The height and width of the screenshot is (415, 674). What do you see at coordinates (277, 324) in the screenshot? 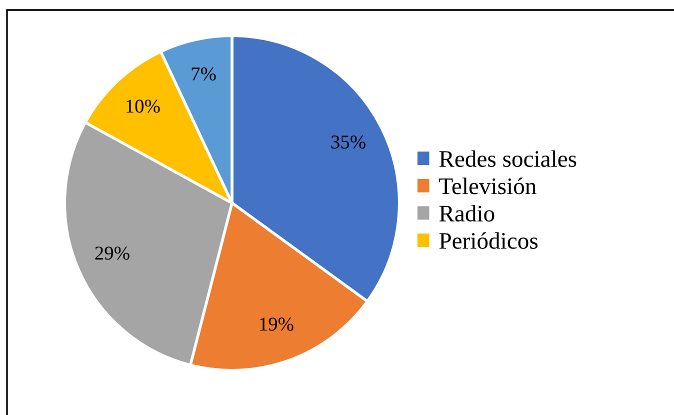
I see `data-label: 19%` at bounding box center [277, 324].